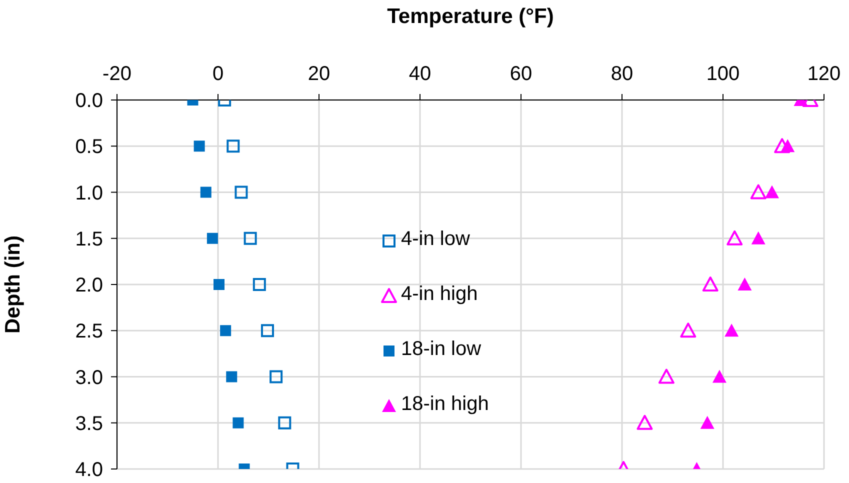 This screenshot has width=849, height=483. What do you see at coordinates (420, 74) in the screenshot?
I see `x-tick-label: 40` at bounding box center [420, 74].